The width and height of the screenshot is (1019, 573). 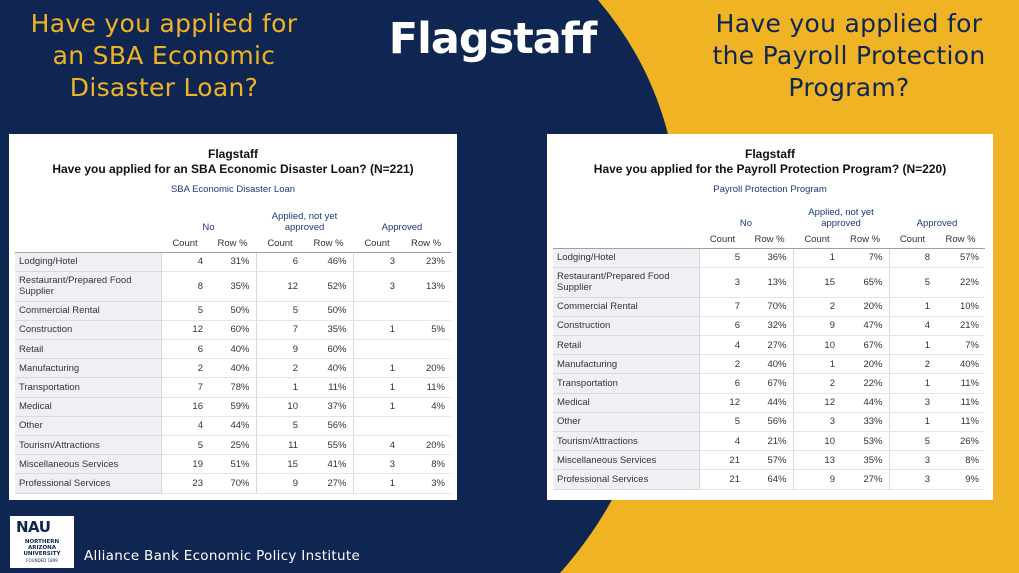 I want to click on page-title: Flagstaff, so click(x=493, y=39).